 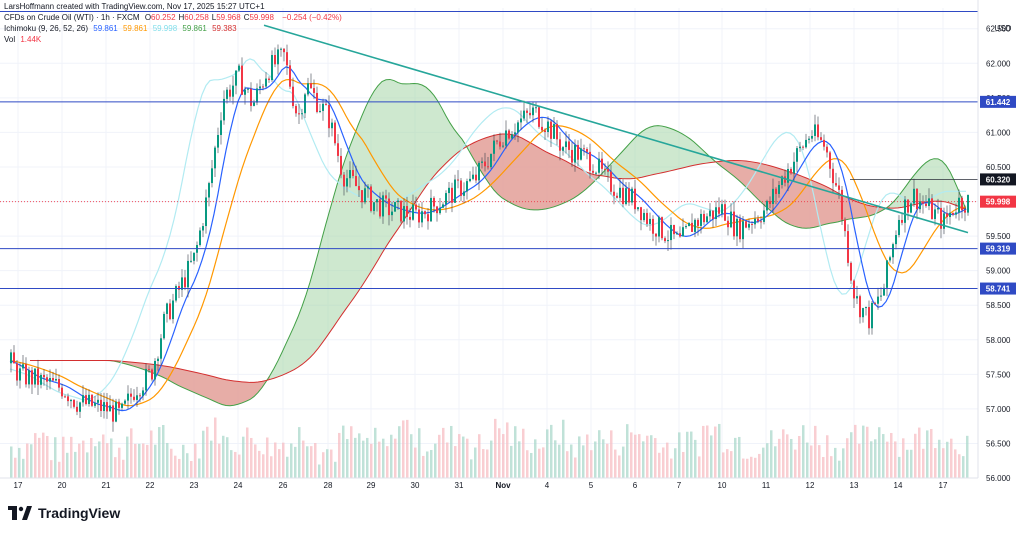 I want to click on ohlc-key-o: O, so click(x=148, y=17).